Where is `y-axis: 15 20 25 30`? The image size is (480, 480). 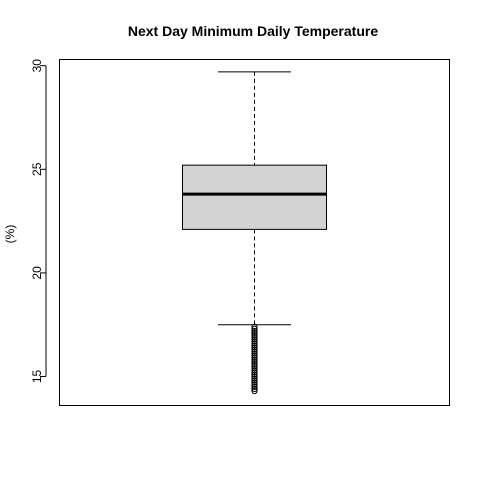 y-axis: 15 20 25 30 is located at coordinates (38, 221).